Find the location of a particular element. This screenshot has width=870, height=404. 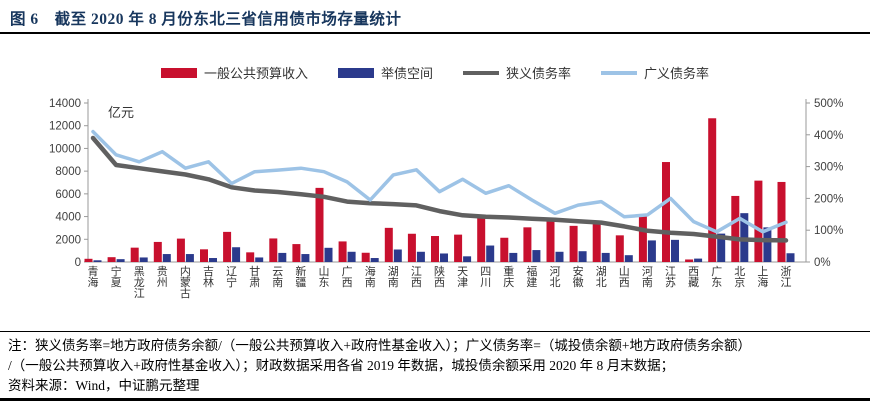

legend-label: 一般公共预算收入 is located at coordinates (255, 73).